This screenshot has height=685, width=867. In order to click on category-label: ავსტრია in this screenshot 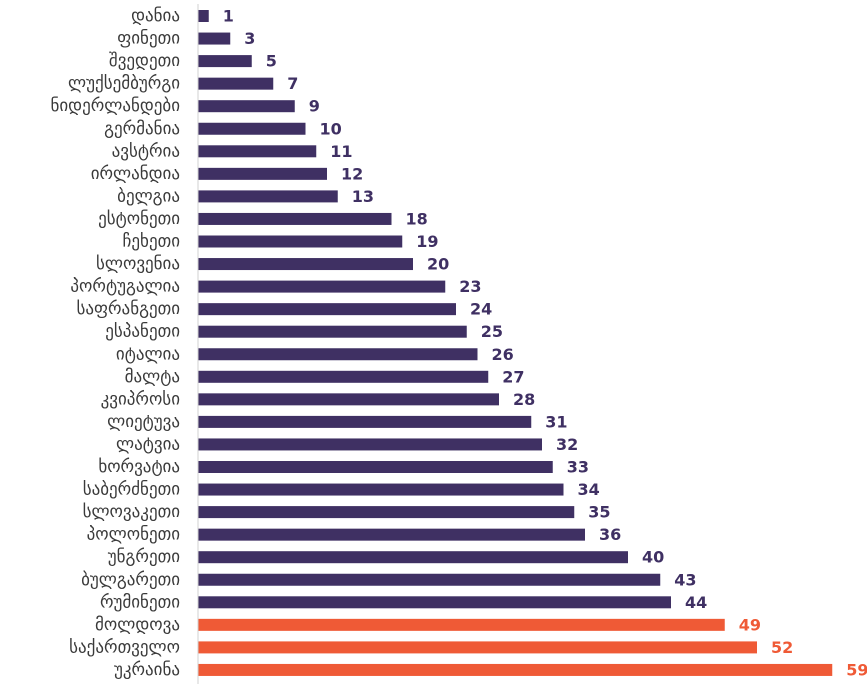, I will do `click(146, 151)`.